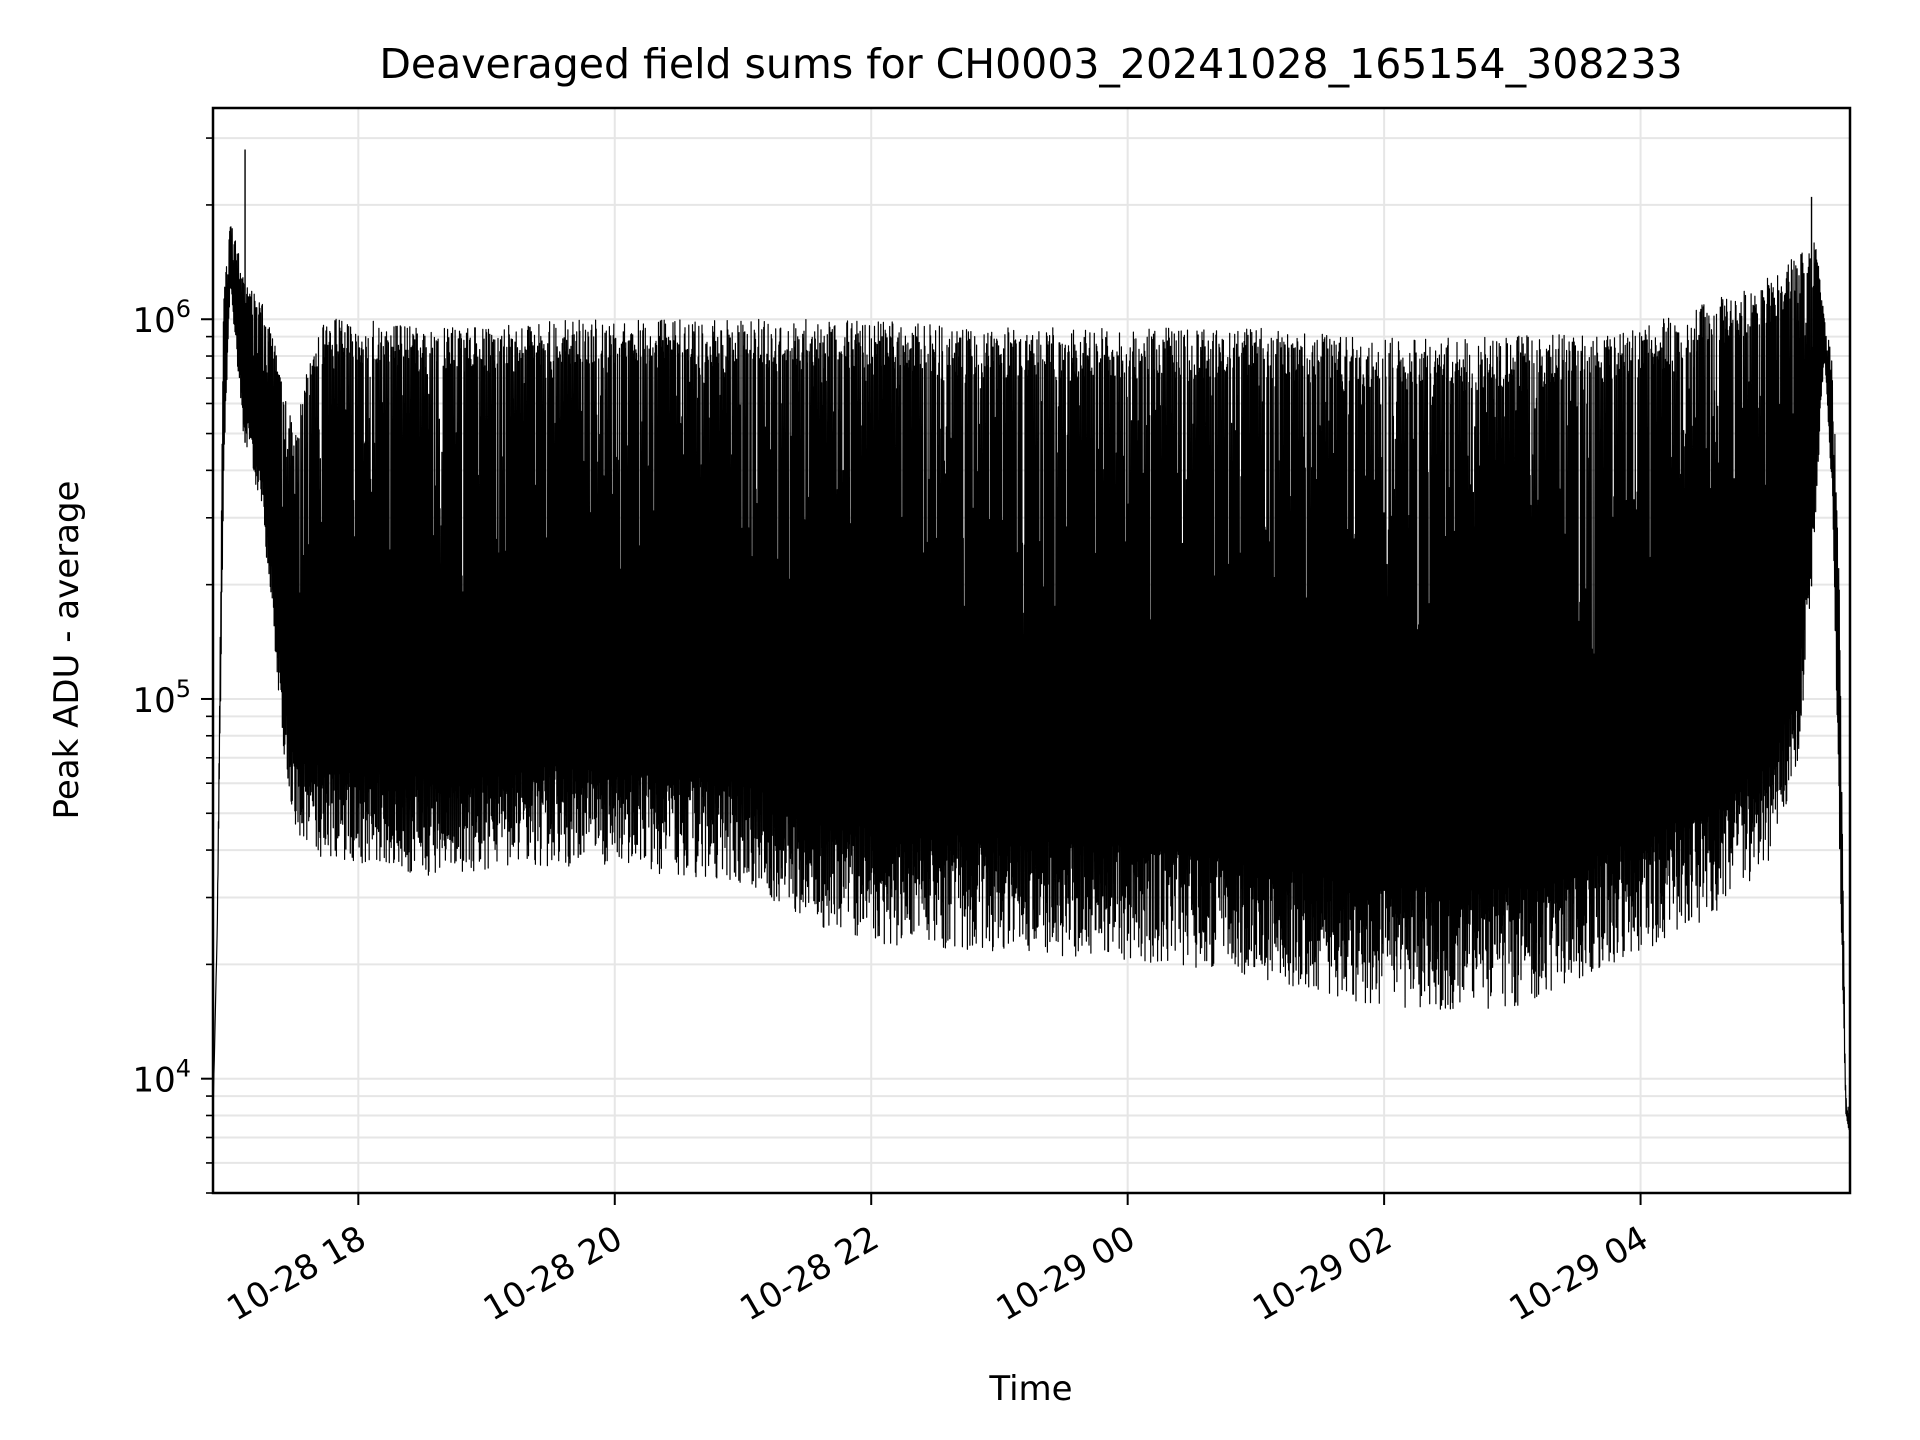  I want to click on y-tick-label: 10⁴, so click(161, 1078).